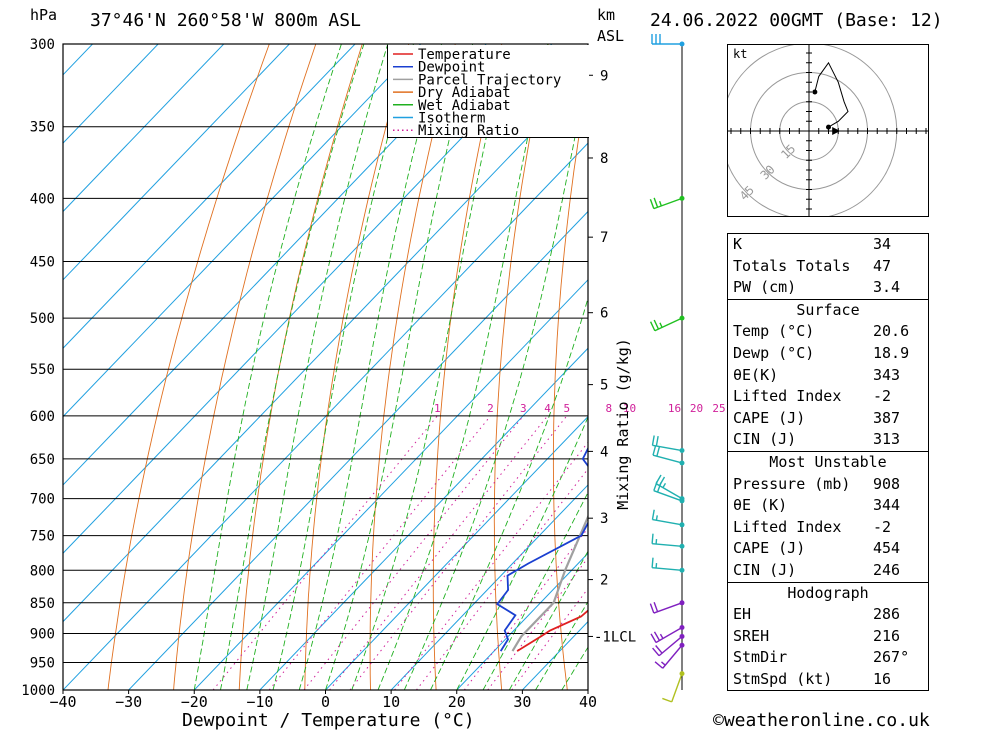 This screenshot has width=1000, height=733. What do you see at coordinates (817, 548) in the screenshot?
I see `index-row: CAPE (J) 454` at bounding box center [817, 548].